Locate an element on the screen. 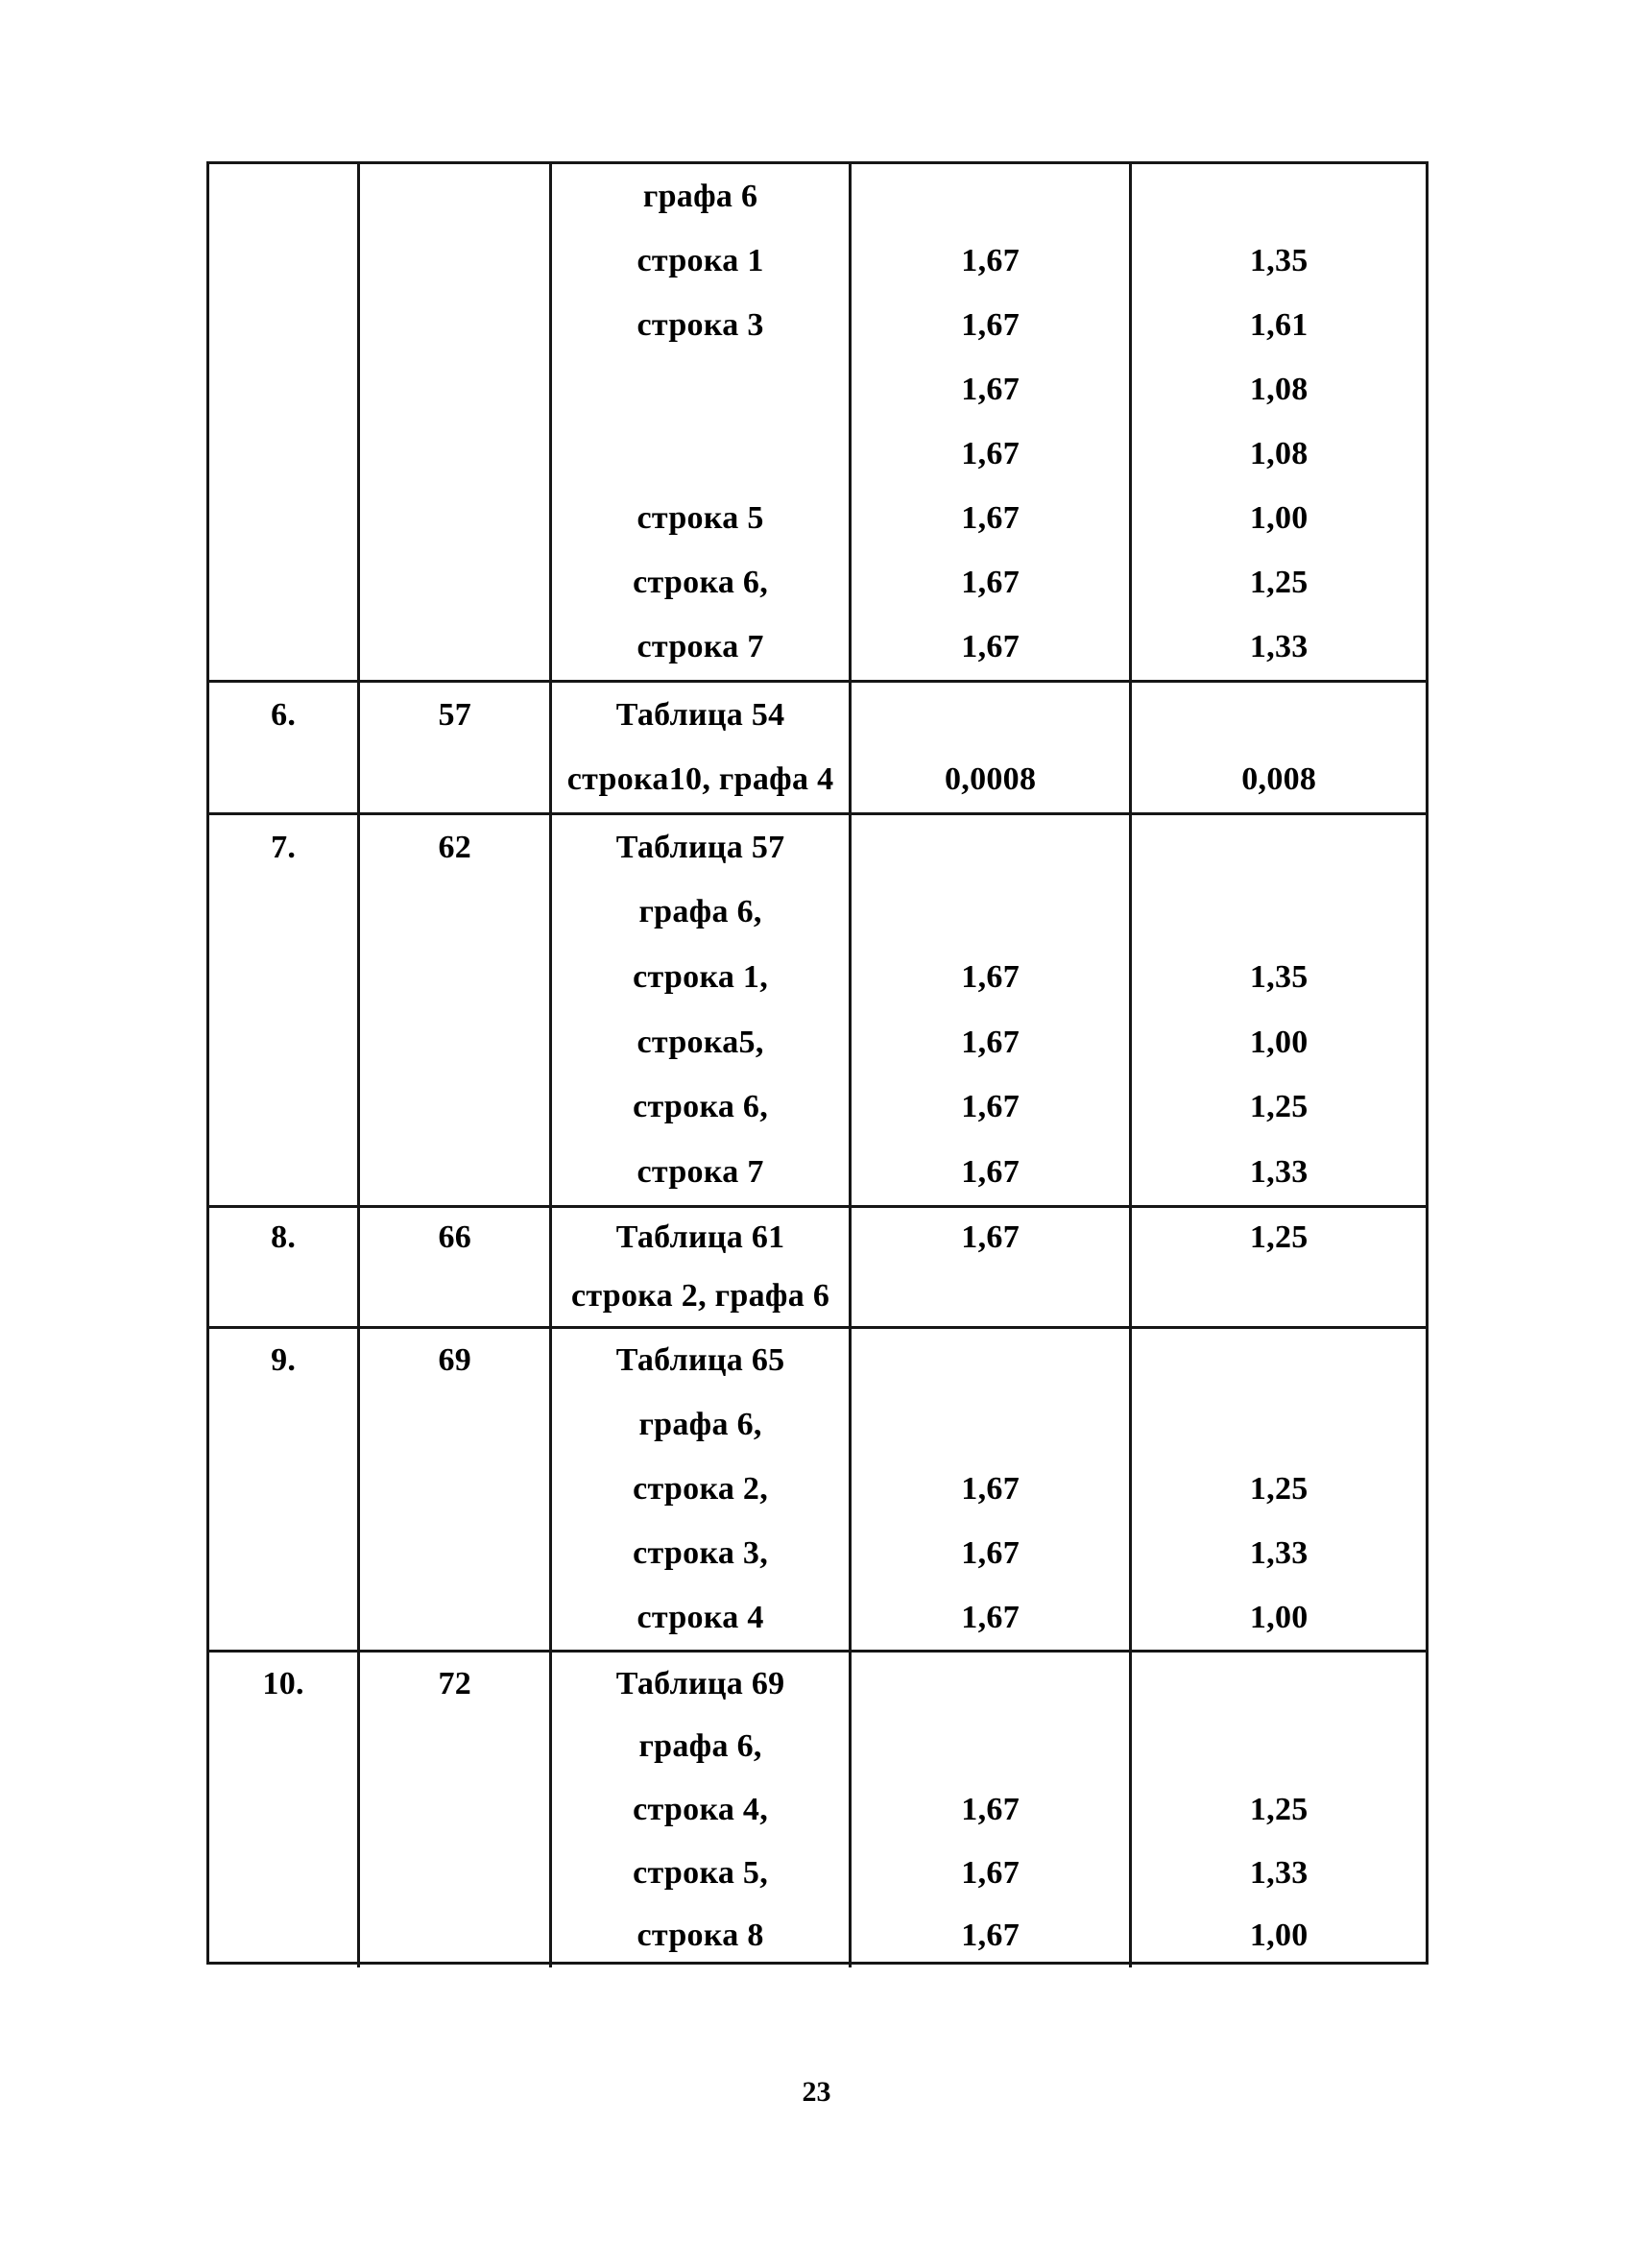 Image resolution: width=1633 pixels, height=2268 pixels. location-text: строка 7 is located at coordinates (700, 1172).